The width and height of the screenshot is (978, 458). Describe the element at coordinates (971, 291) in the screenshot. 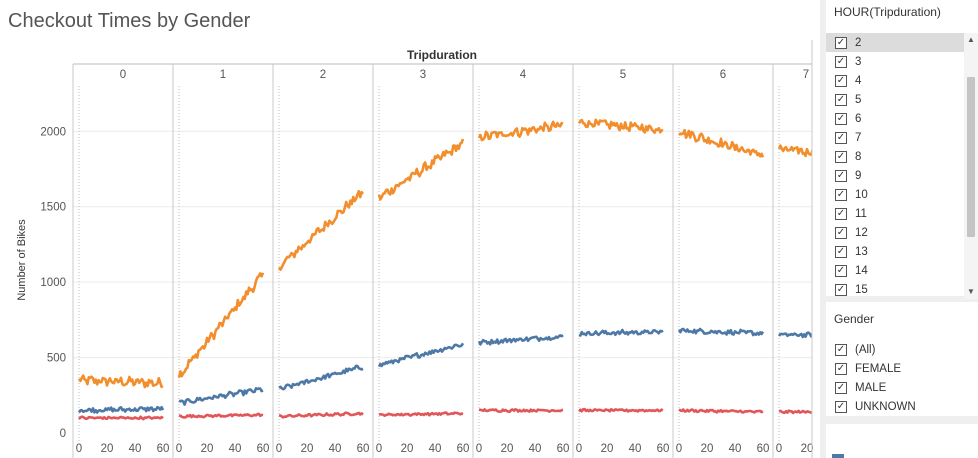

I see `scroll-down-arrow-icon: ▼` at that location.